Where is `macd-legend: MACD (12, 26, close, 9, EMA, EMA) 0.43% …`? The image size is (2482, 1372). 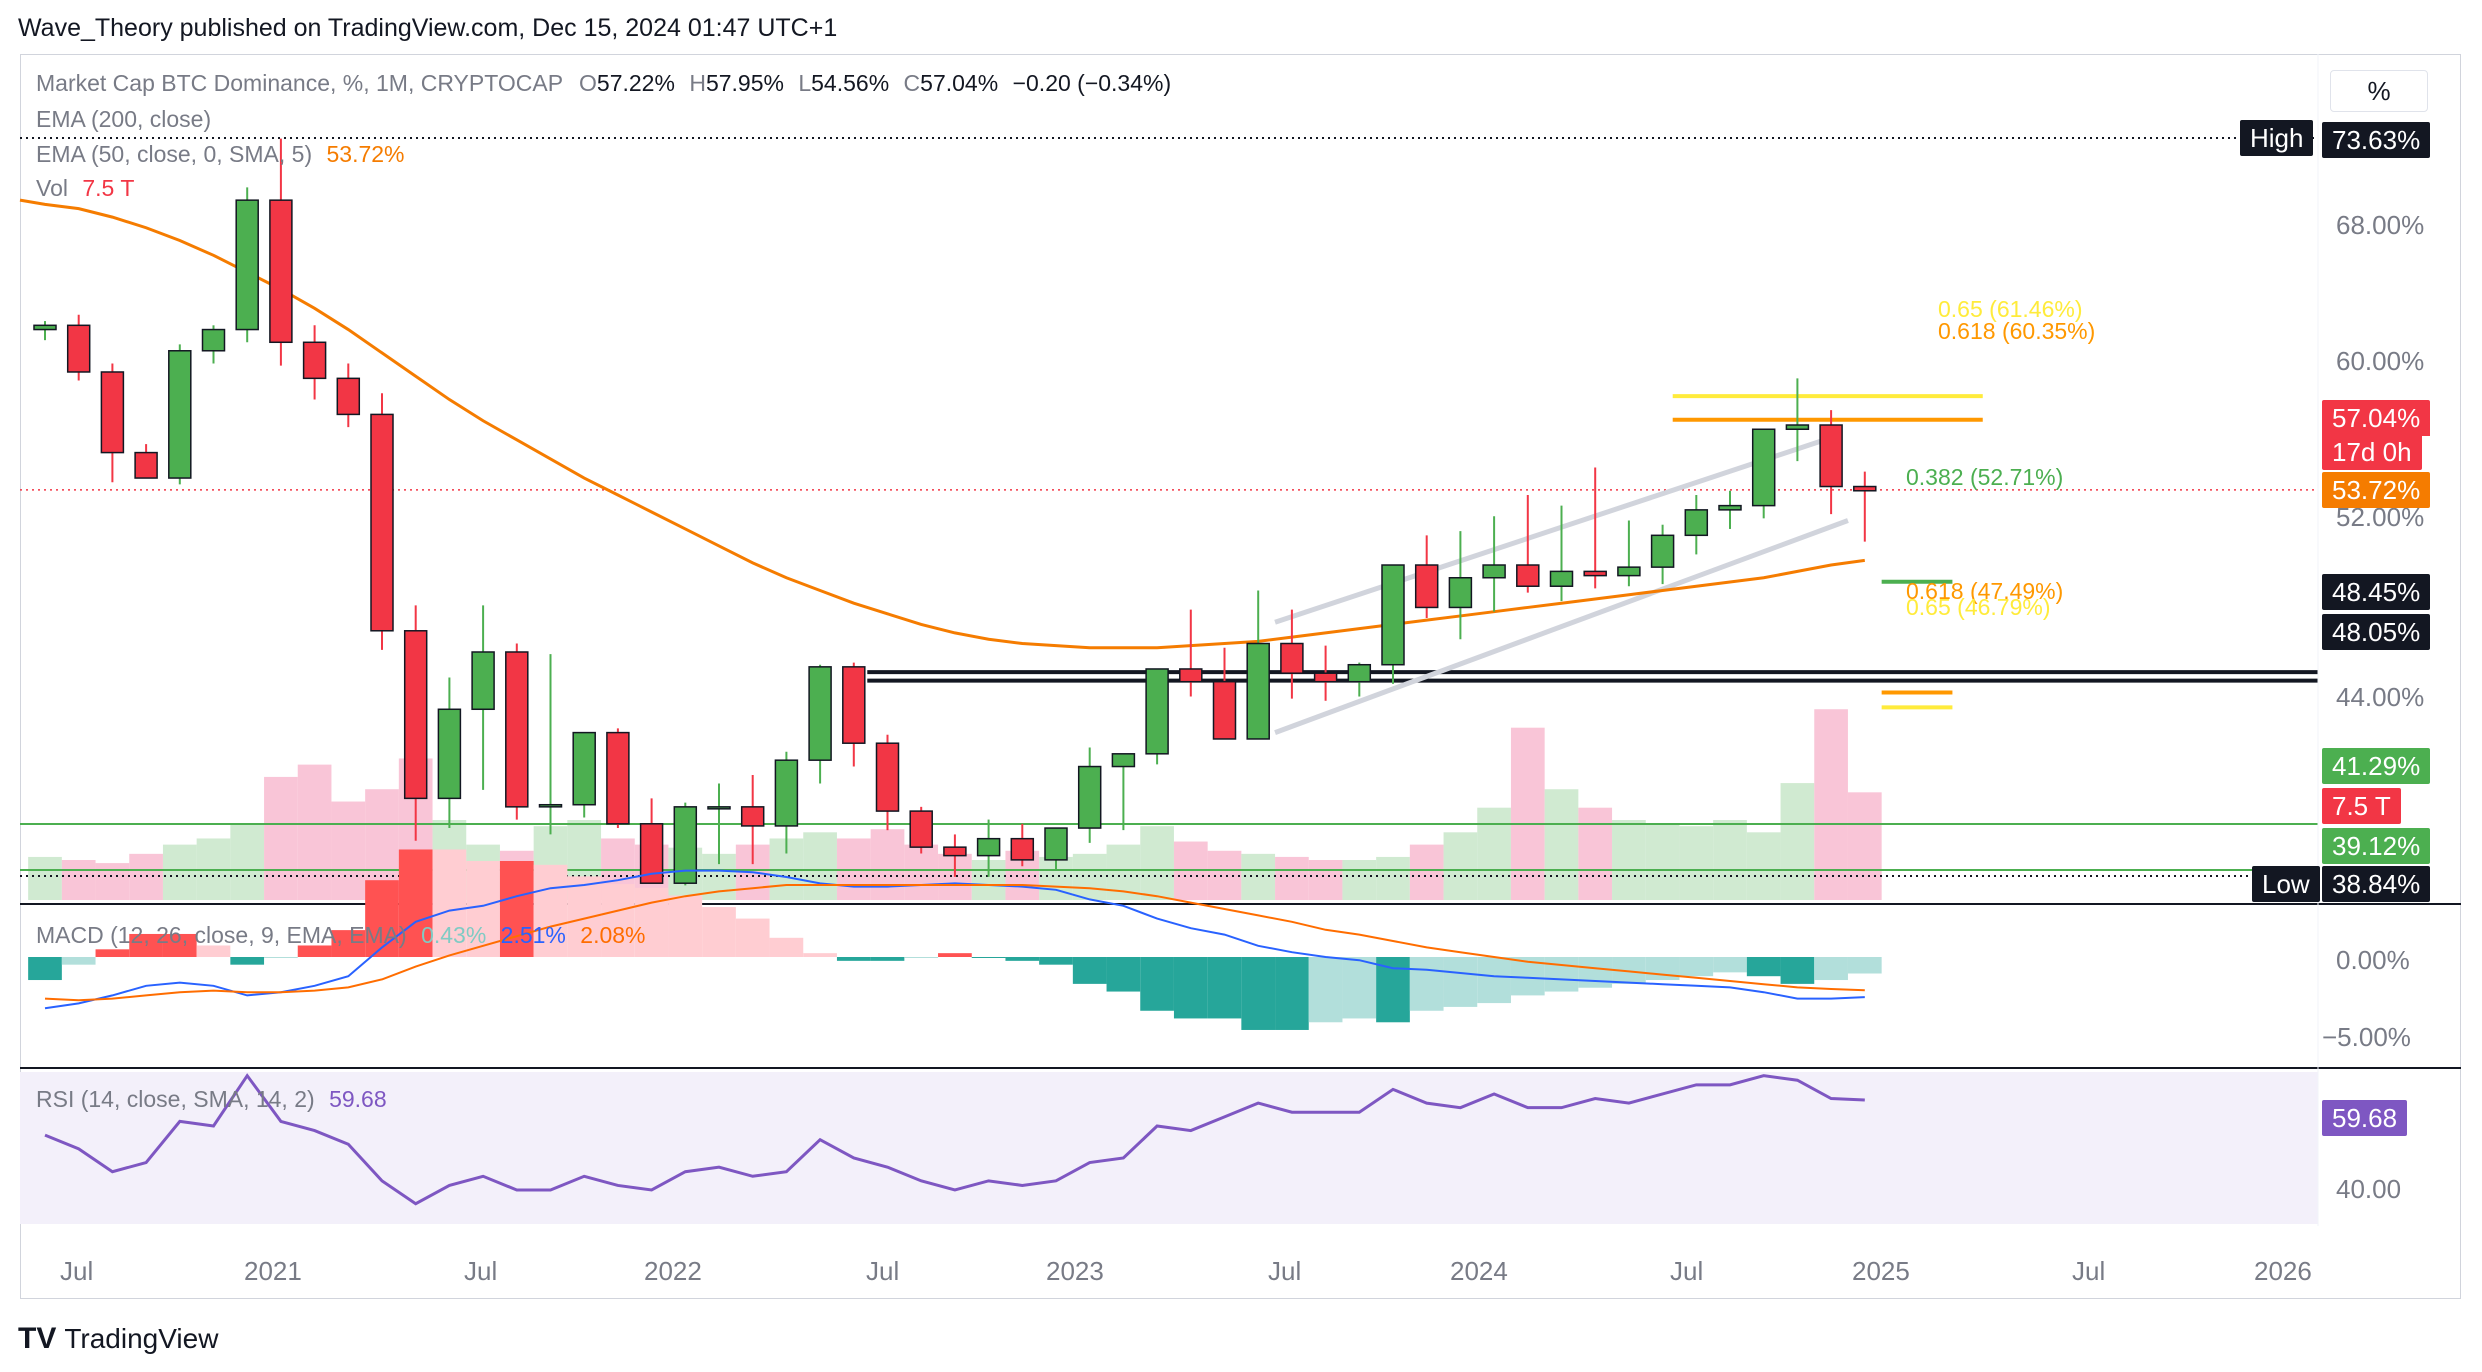 macd-legend: MACD (12, 26, close, 9, EMA, EMA) 0.43% … is located at coordinates (341, 935).